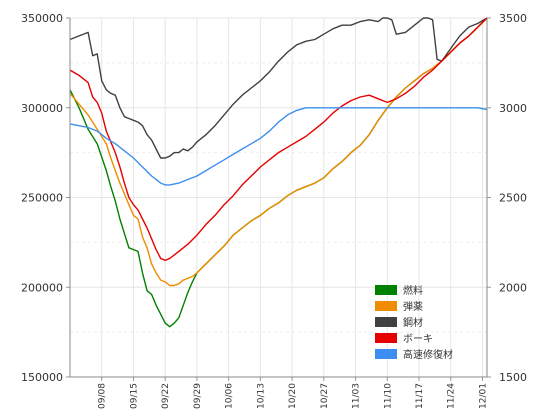 The height and width of the screenshot is (419, 548). What do you see at coordinates (42, 377) in the screenshot?
I see `y-tick-left: 150000` at bounding box center [42, 377].